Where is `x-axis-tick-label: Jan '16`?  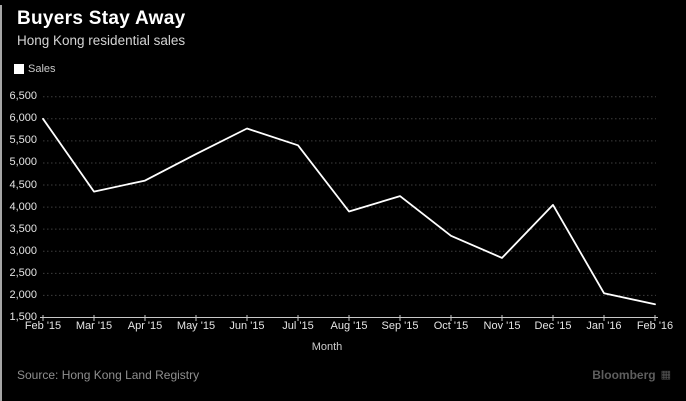
x-axis-tick-label: Jan '16 is located at coordinates (604, 326).